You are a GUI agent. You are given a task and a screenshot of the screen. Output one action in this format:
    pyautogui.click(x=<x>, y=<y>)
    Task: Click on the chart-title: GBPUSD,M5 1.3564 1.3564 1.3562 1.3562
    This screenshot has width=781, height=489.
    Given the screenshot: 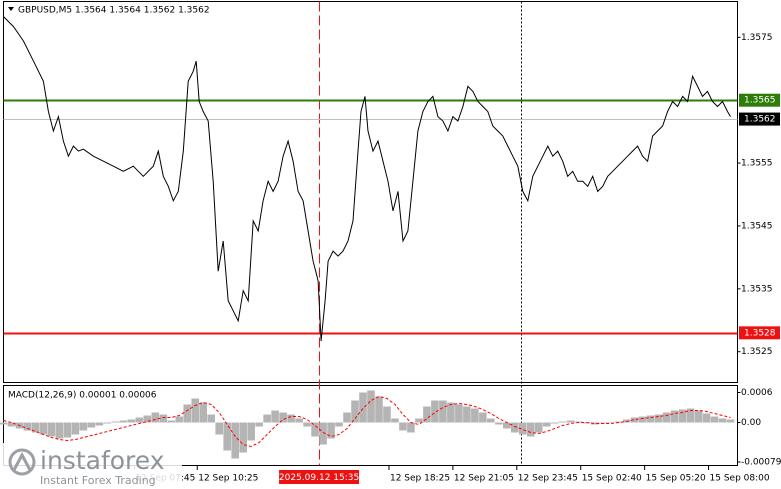 What is the action you would take?
    pyautogui.click(x=114, y=11)
    